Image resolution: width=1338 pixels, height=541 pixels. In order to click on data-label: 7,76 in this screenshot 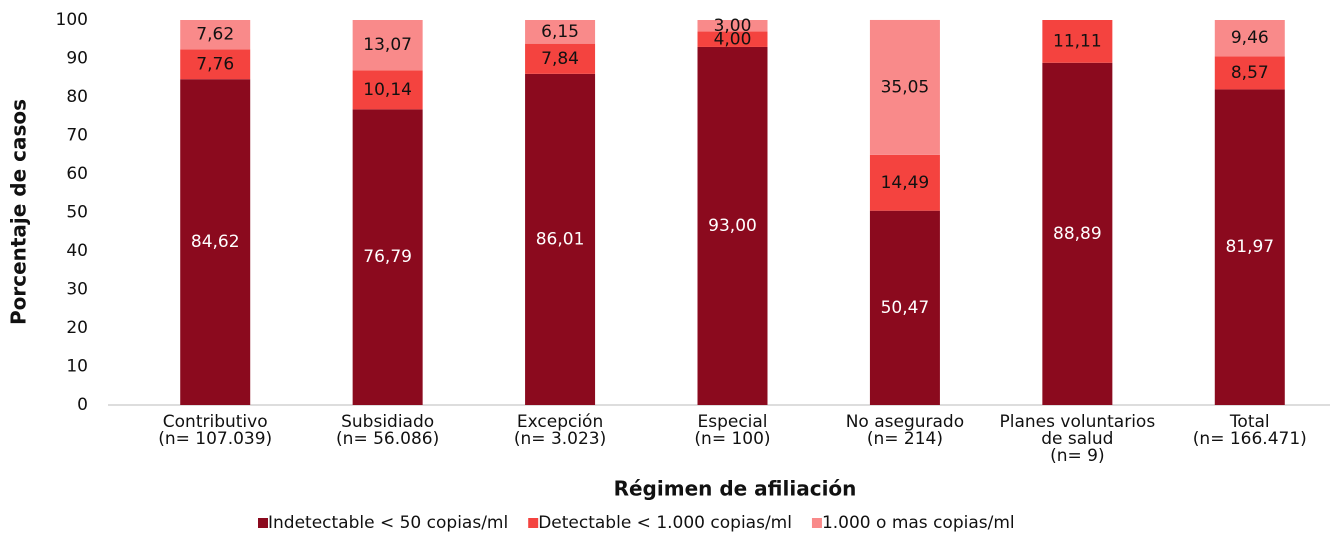, I will do `click(215, 64)`.